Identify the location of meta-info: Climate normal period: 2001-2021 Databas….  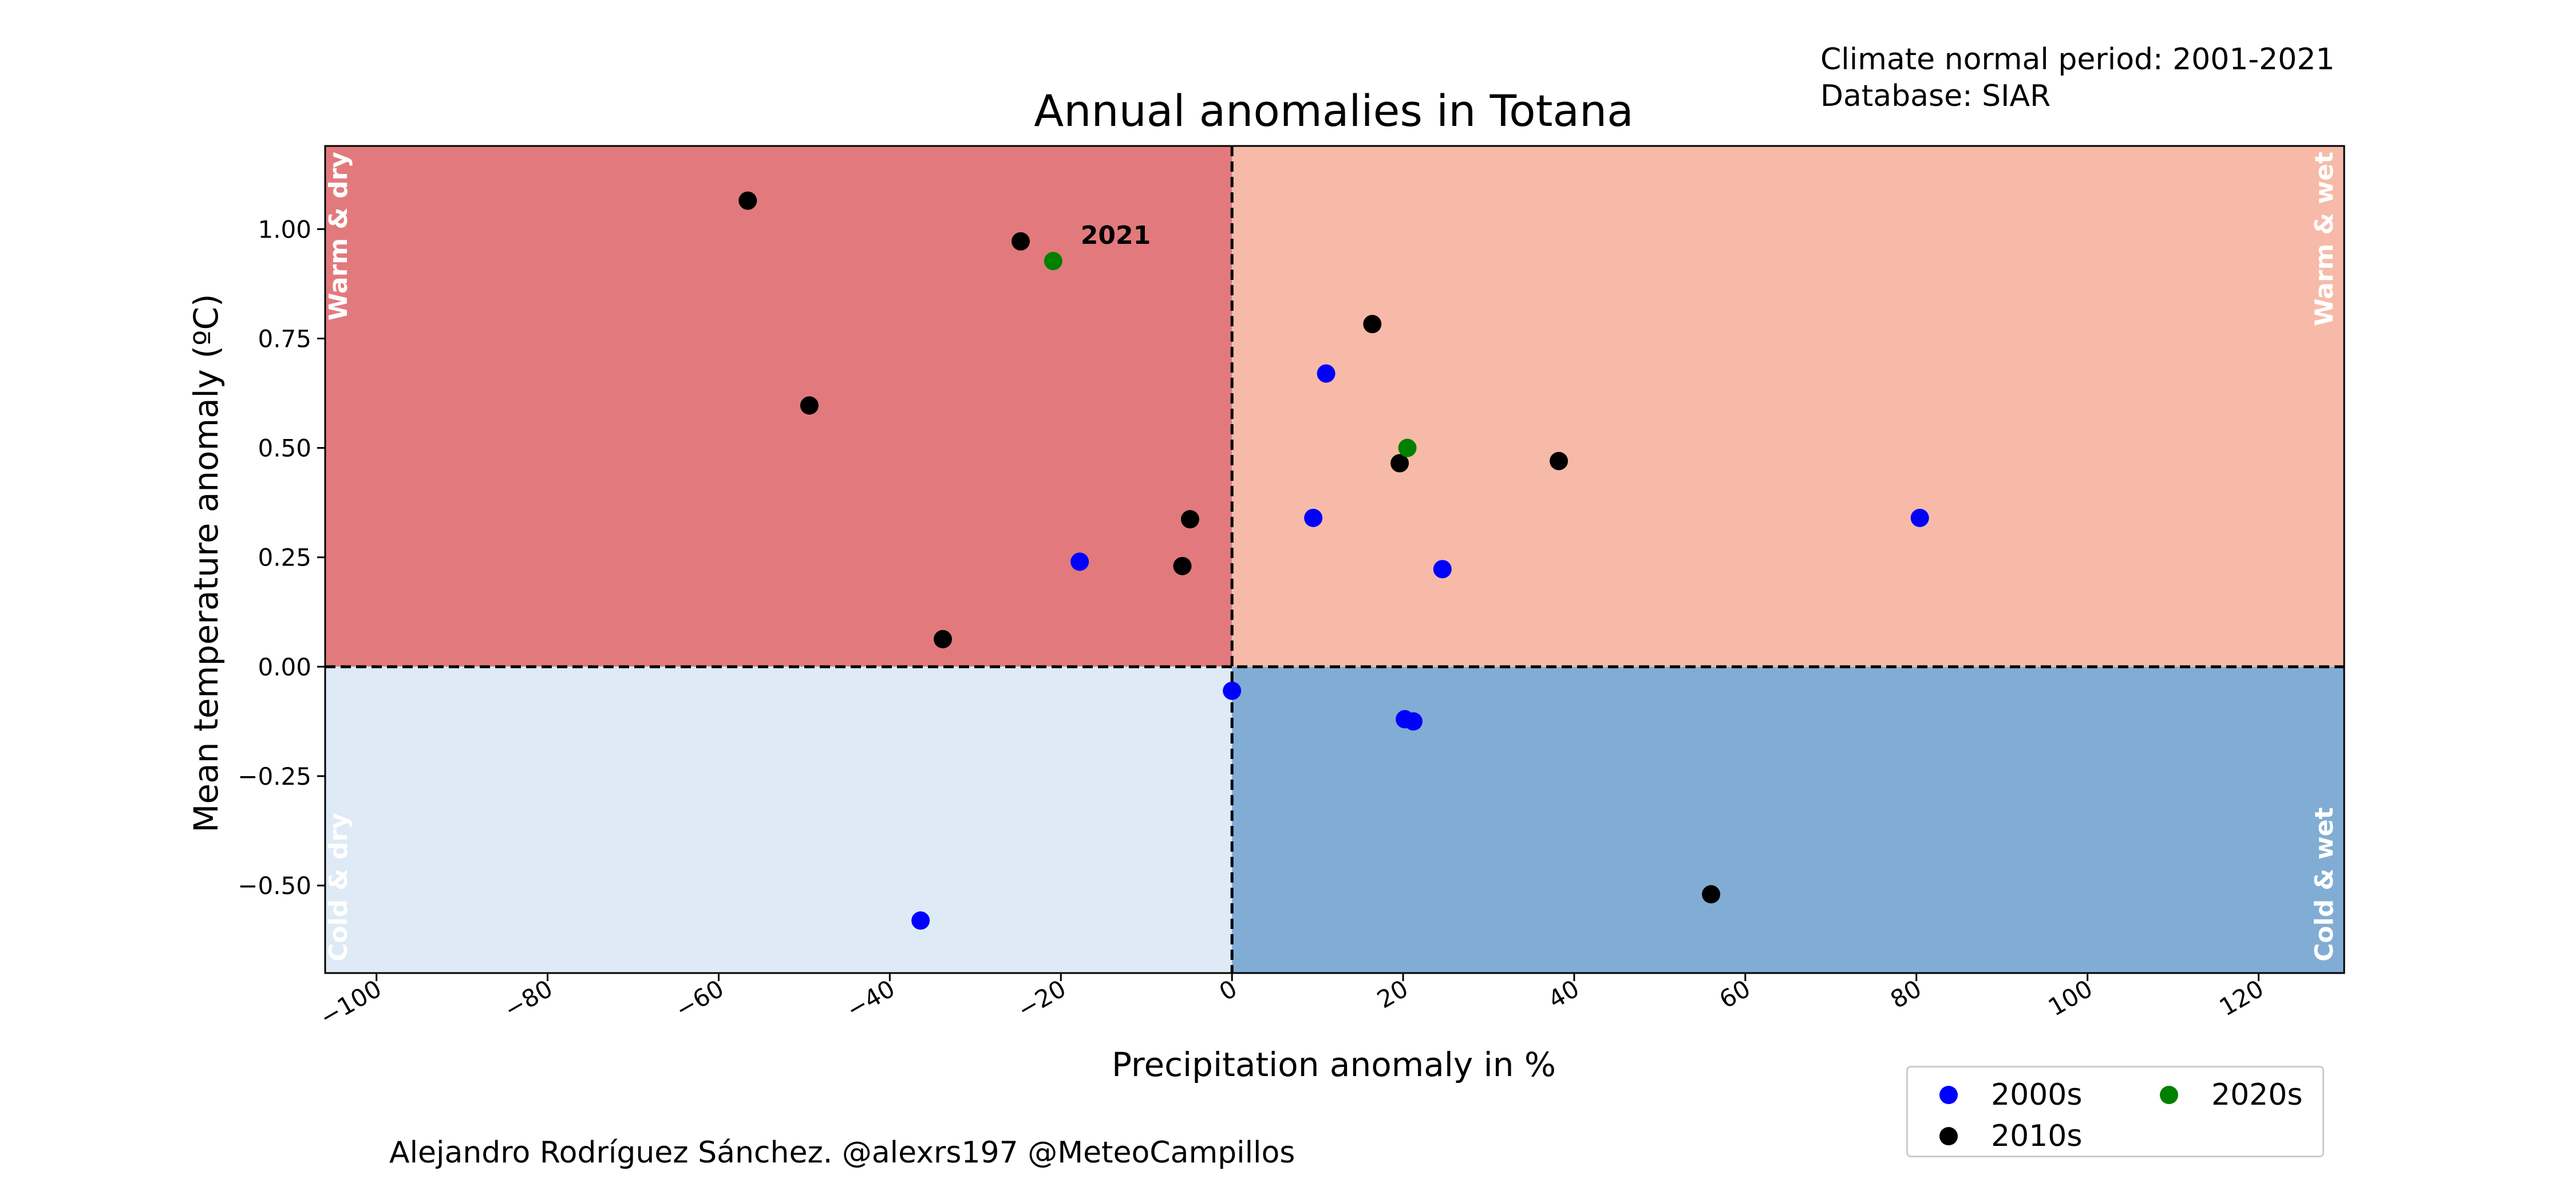
(2077, 78).